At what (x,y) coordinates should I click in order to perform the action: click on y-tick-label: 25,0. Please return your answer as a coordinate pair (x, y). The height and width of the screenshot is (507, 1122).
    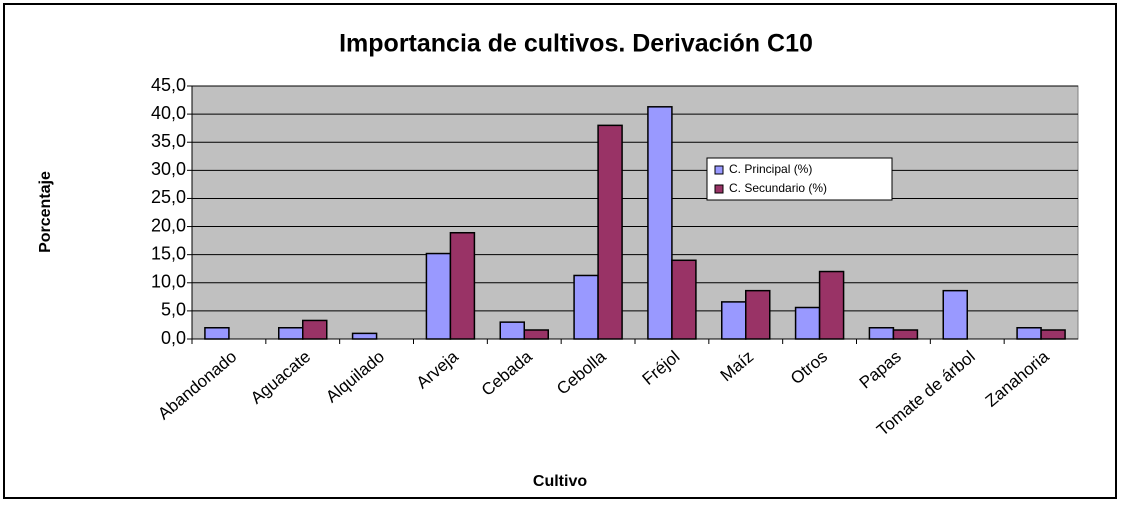
    Looking at the image, I should click on (168, 197).